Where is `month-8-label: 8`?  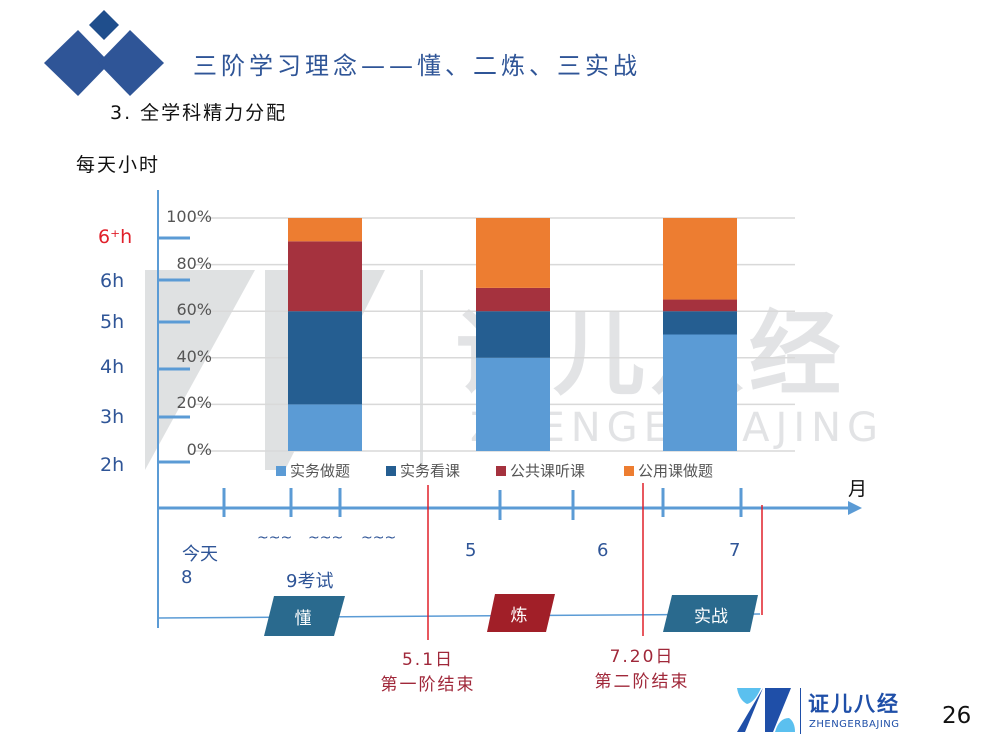
month-8-label: 8 is located at coordinates (187, 577).